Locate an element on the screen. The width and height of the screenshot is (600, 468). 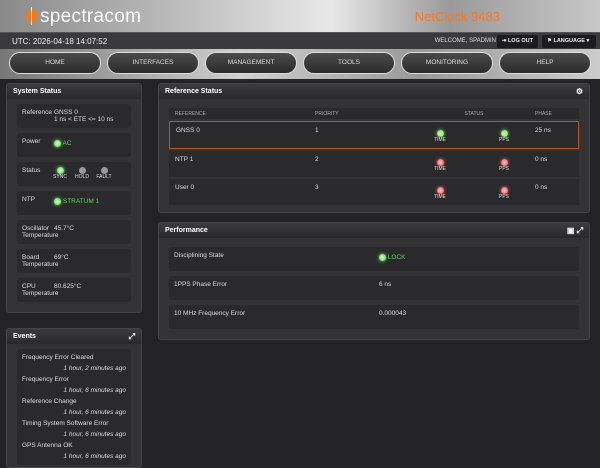
nav-management: MANAGEMENT is located at coordinates (251, 63).